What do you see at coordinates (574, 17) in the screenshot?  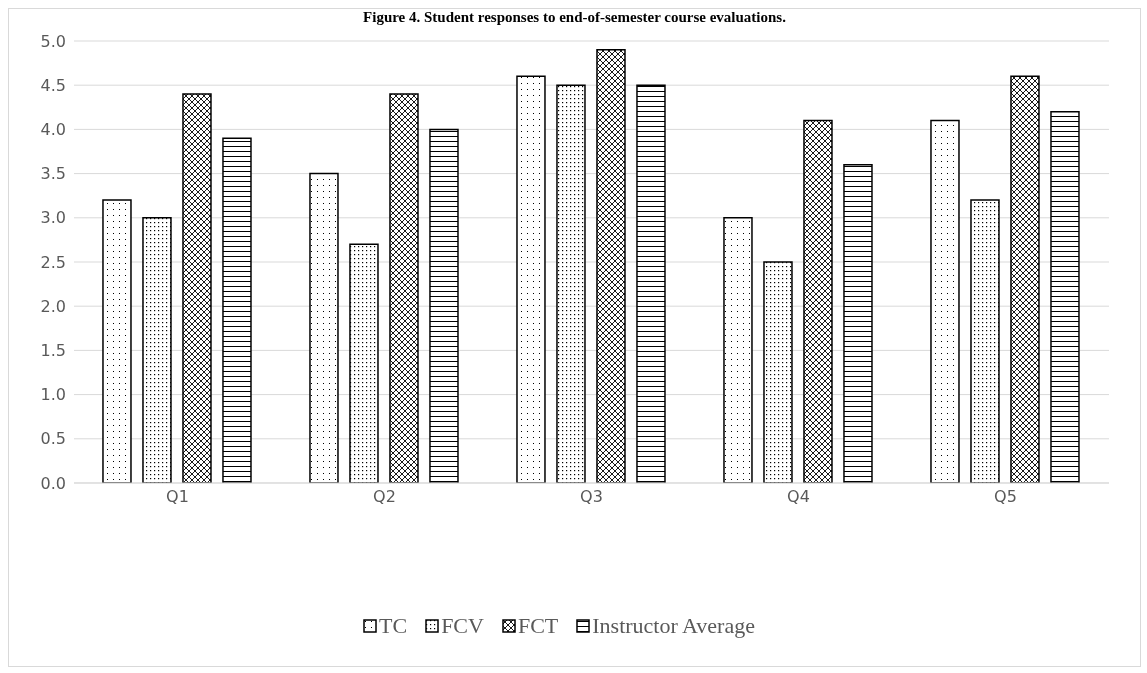 I see `chart-title: Figure 4. Student responses to end-of-semester course evaluations.` at bounding box center [574, 17].